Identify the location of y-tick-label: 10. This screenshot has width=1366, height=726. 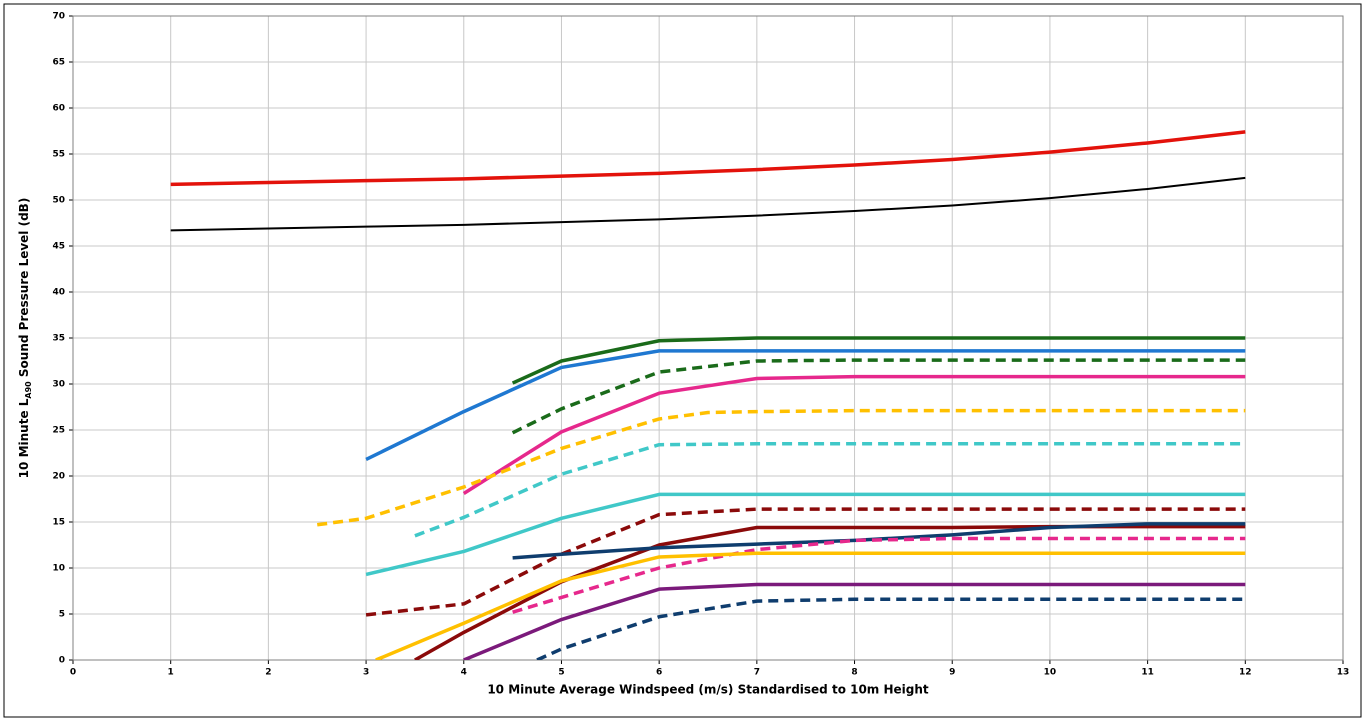
(58, 569).